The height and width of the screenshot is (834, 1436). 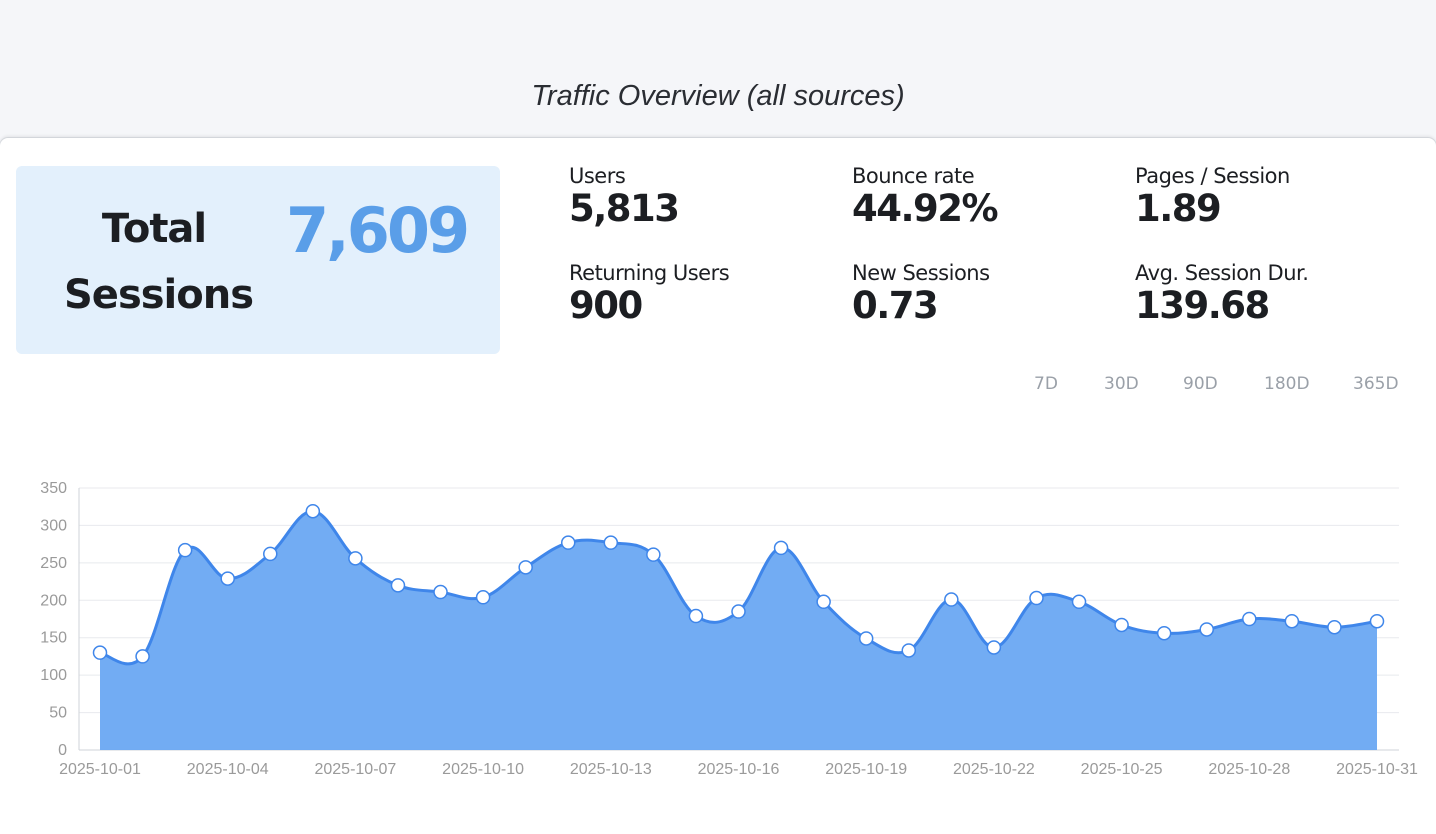 What do you see at coordinates (1200, 384) in the screenshot?
I see `range-tab-90d: 90D` at bounding box center [1200, 384].